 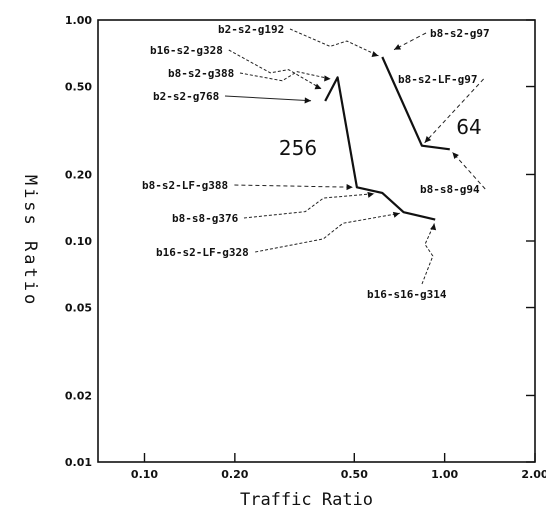 I want to click on y-tick-label: 0.20, so click(x=78, y=174).